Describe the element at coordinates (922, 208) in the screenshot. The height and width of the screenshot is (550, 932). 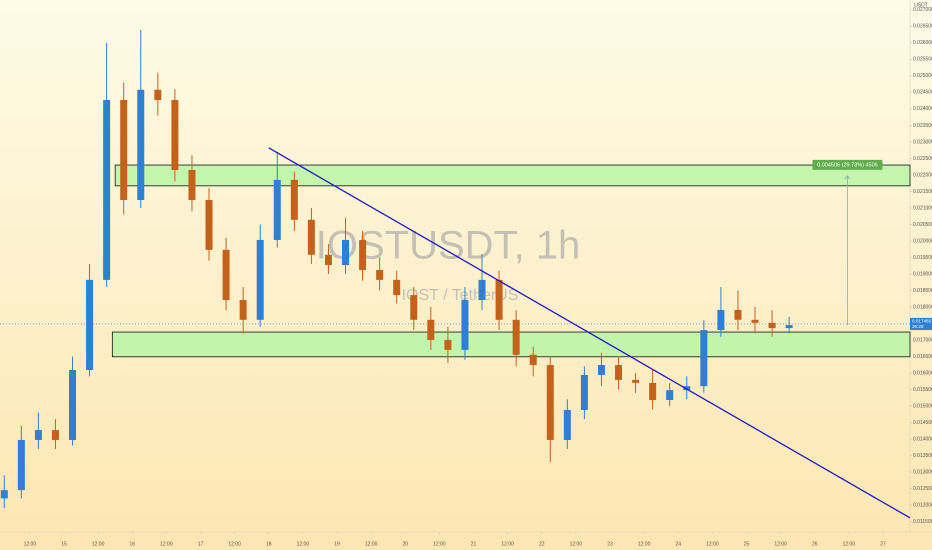
I see `y-tick-label: 0.021000` at that location.